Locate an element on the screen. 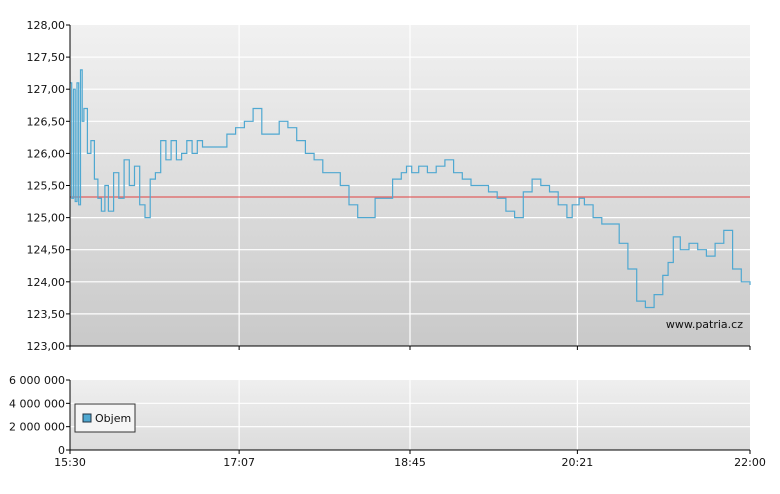 This screenshot has height=494, width=780. volume-y-tick-label: 6 000 000 is located at coordinates (37, 380).